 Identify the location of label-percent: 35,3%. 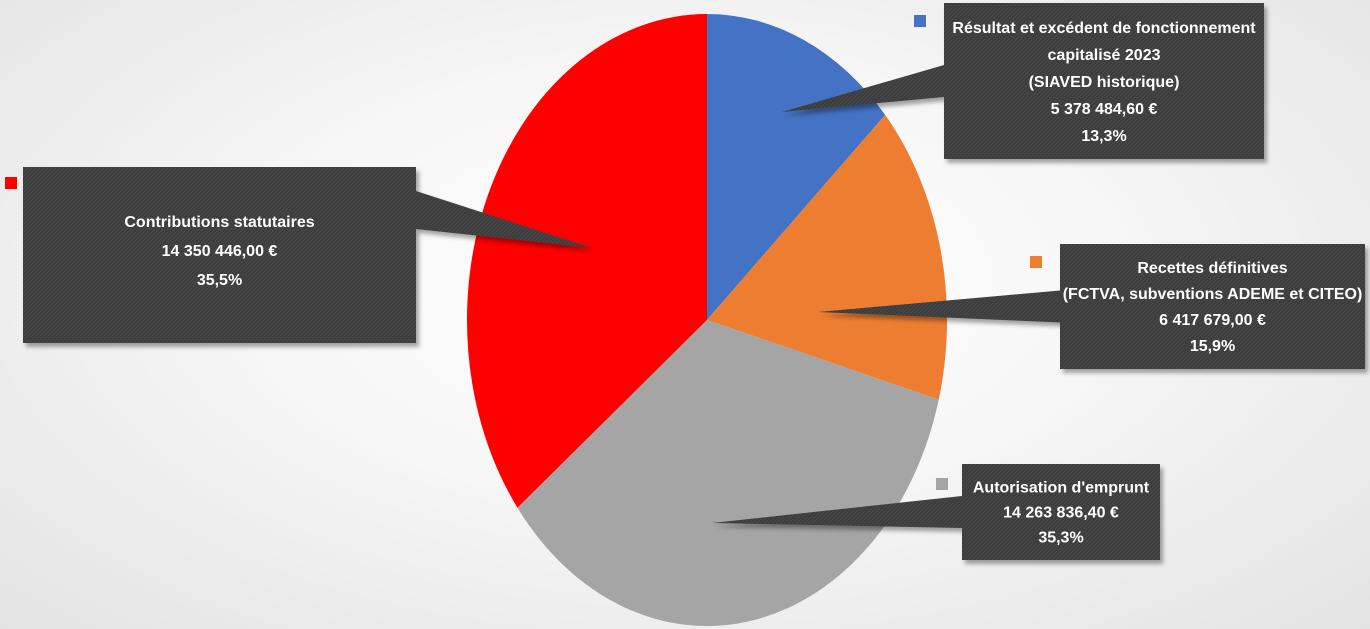
(1060, 538).